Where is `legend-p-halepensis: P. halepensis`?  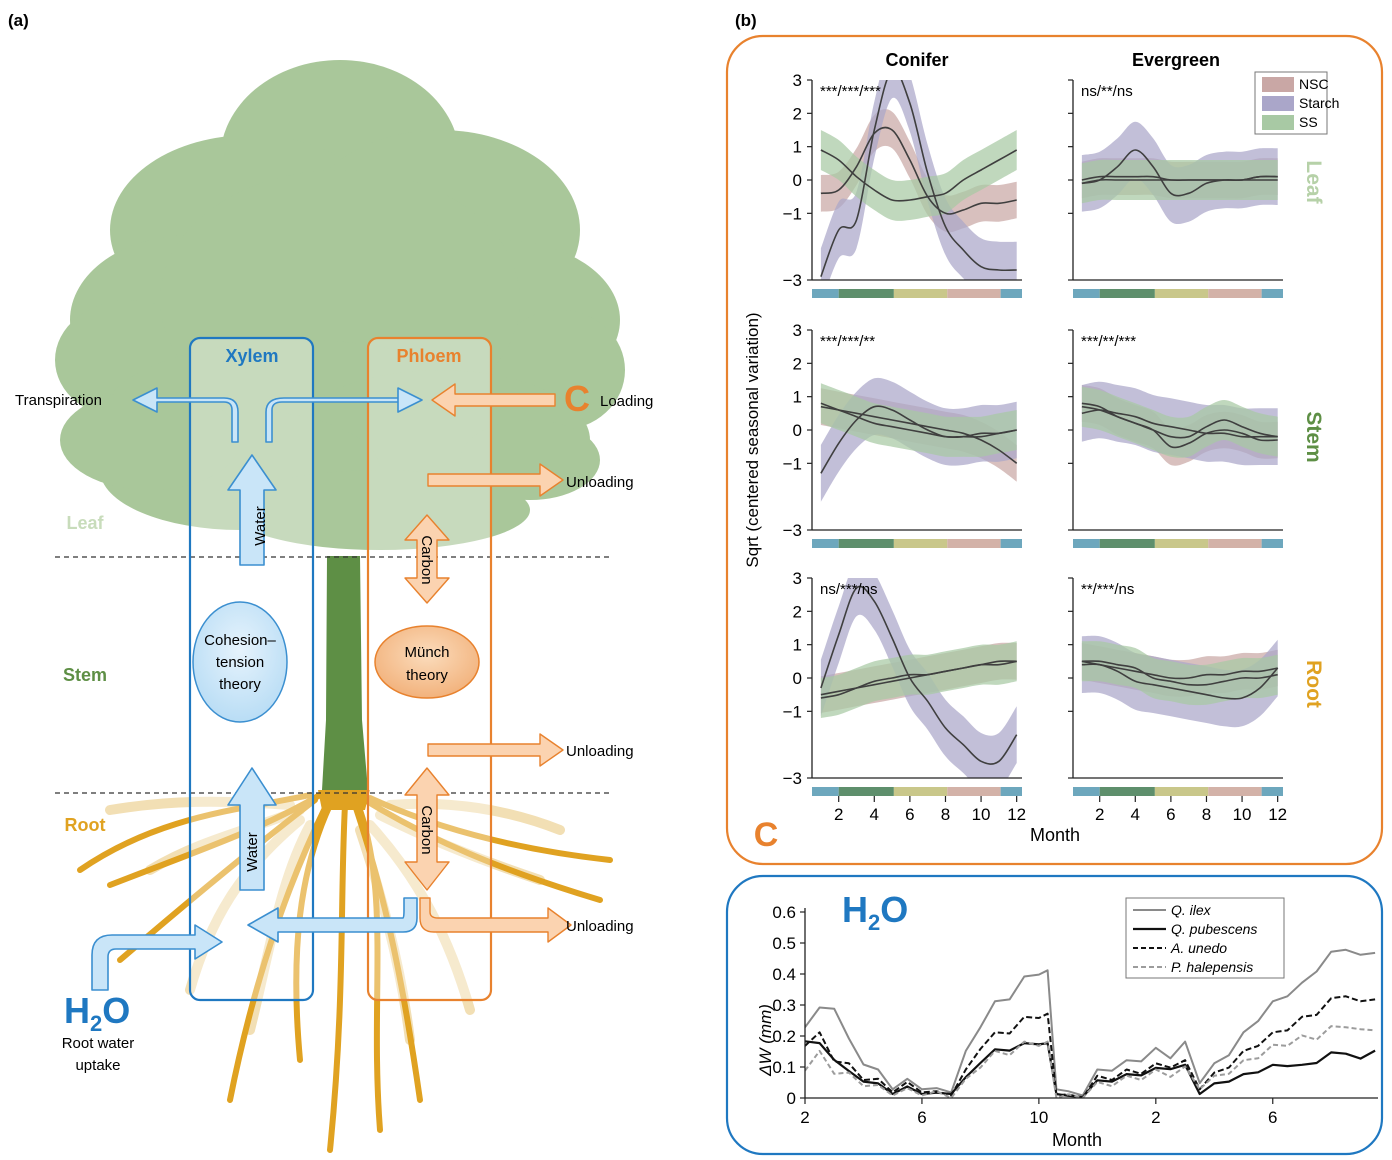
legend-p-halepensis: P. halepensis is located at coordinates (1212, 967).